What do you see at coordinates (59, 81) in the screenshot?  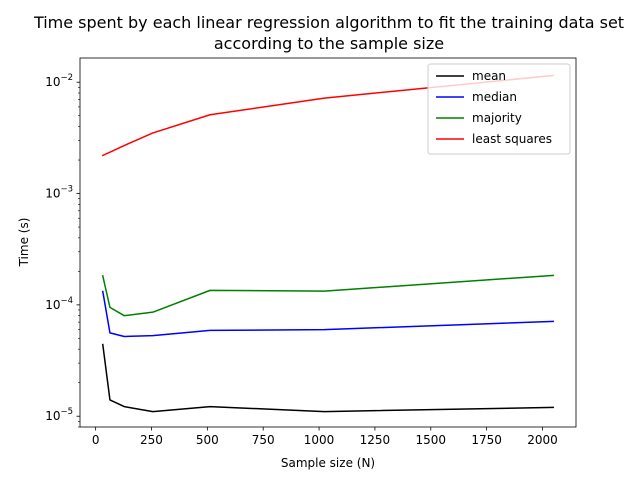 I see `y-tick-label: 10⁻²` at bounding box center [59, 81].